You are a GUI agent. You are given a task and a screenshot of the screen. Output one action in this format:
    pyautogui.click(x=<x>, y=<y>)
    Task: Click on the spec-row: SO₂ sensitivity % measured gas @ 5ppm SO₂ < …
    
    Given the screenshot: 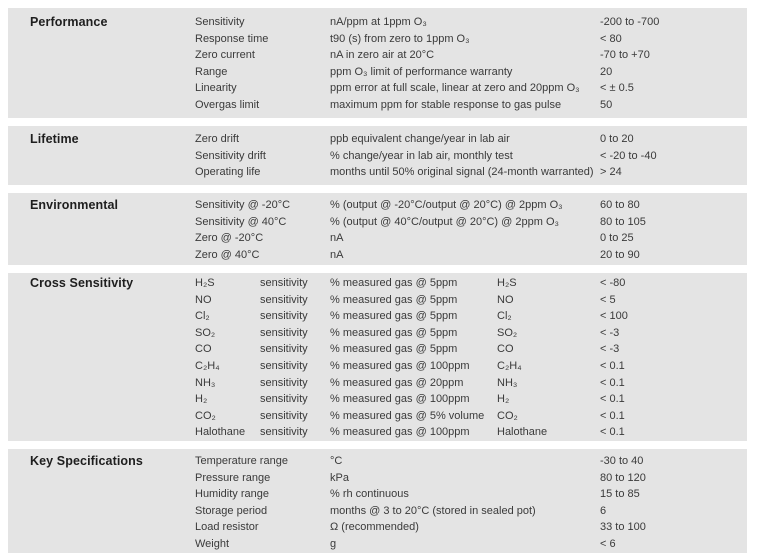 What is the action you would take?
    pyautogui.click(x=377, y=333)
    